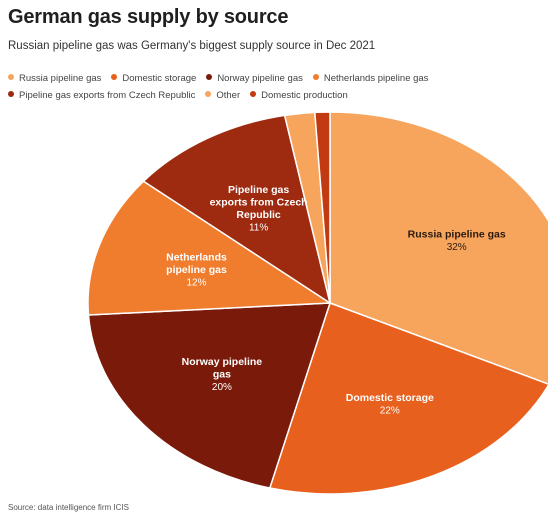 The image size is (548, 518). What do you see at coordinates (457, 234) in the screenshot?
I see `slice-label: Russia pipeline gas` at bounding box center [457, 234].